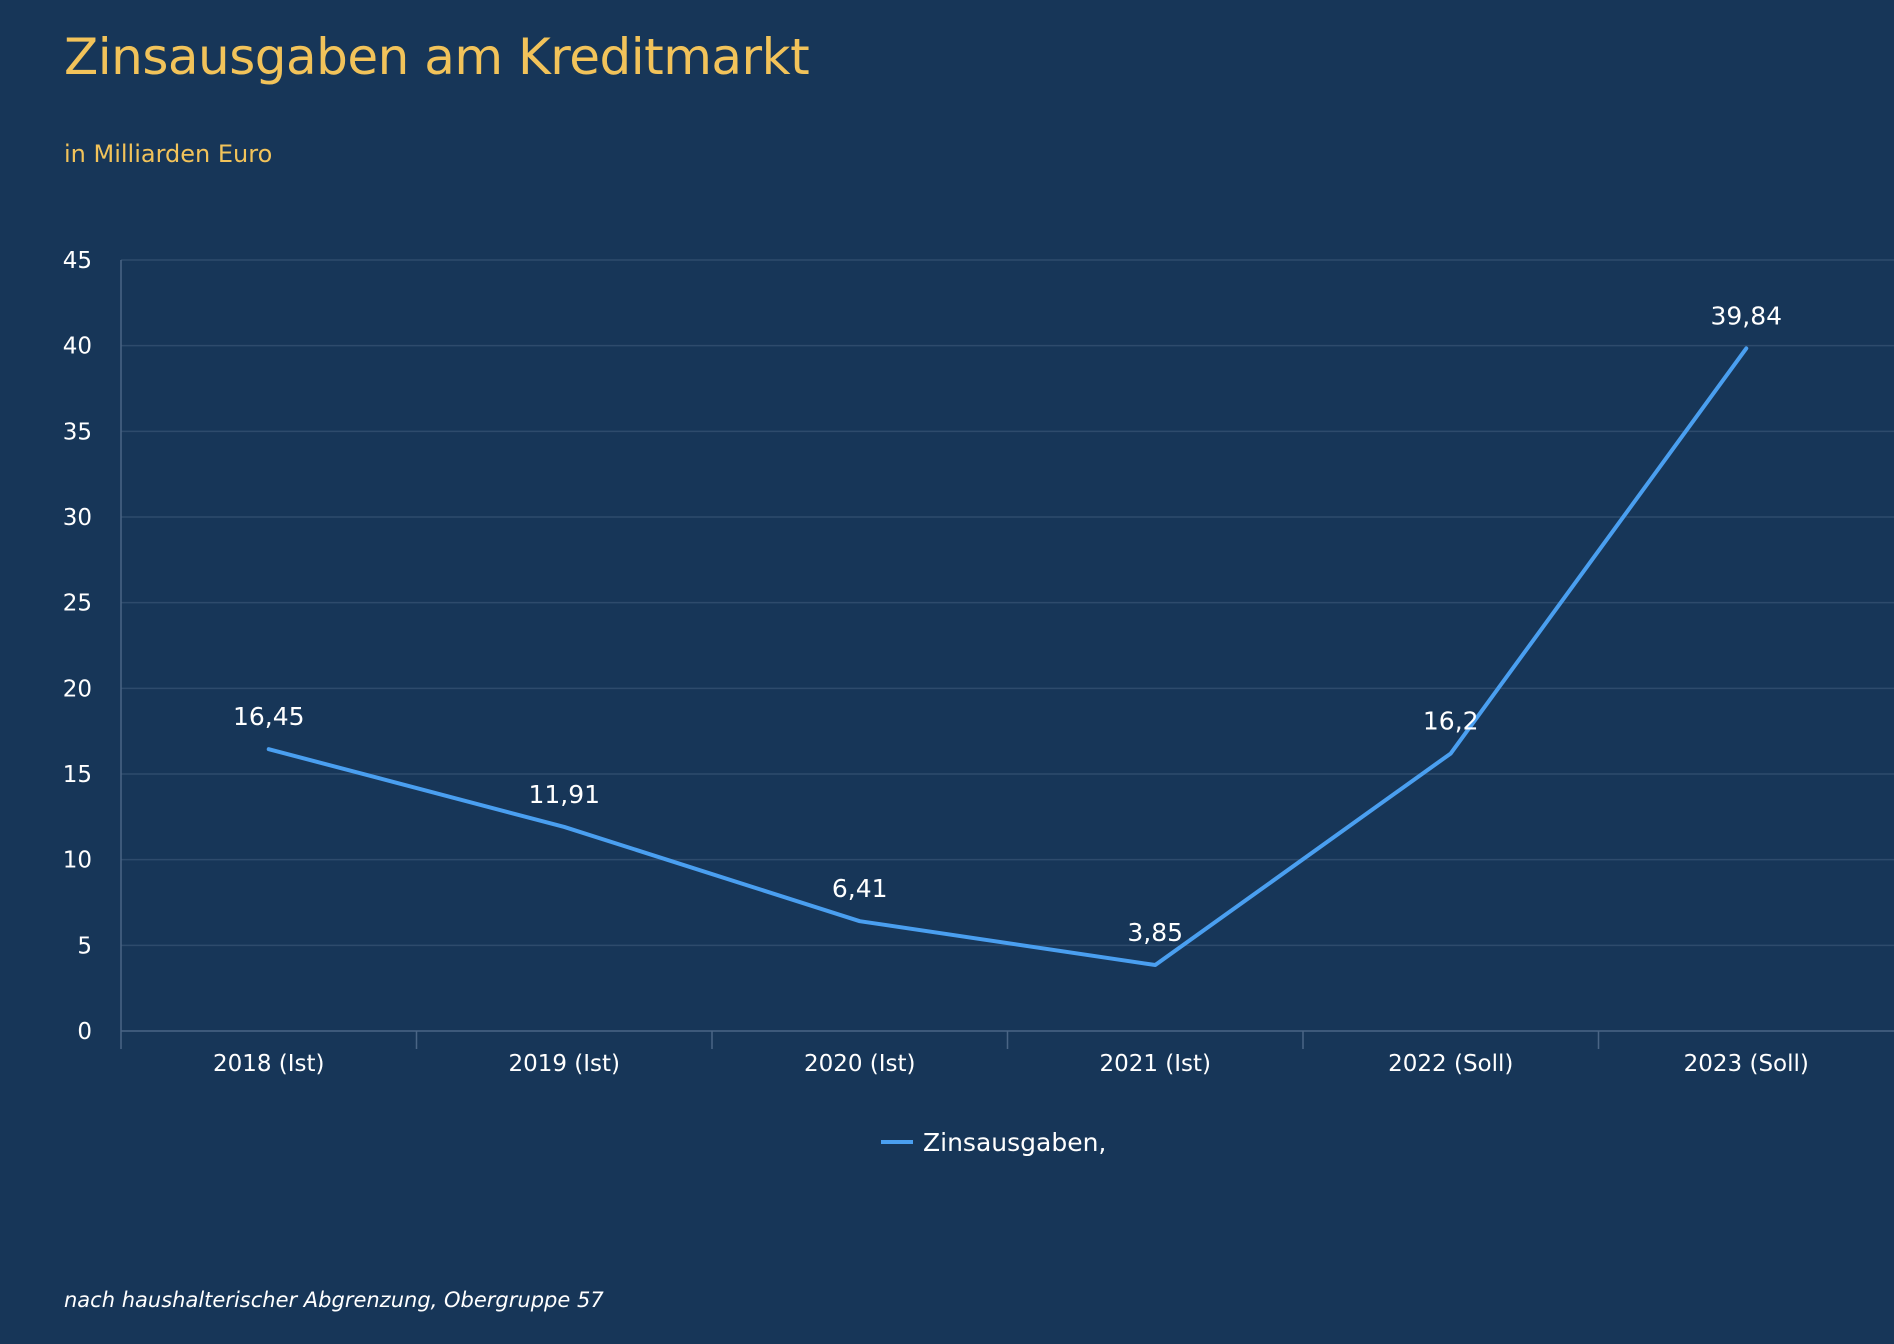 This screenshot has width=1894, height=1344. What do you see at coordinates (1014, 1142) in the screenshot?
I see `legend-label: Zinsausgaben,` at bounding box center [1014, 1142].